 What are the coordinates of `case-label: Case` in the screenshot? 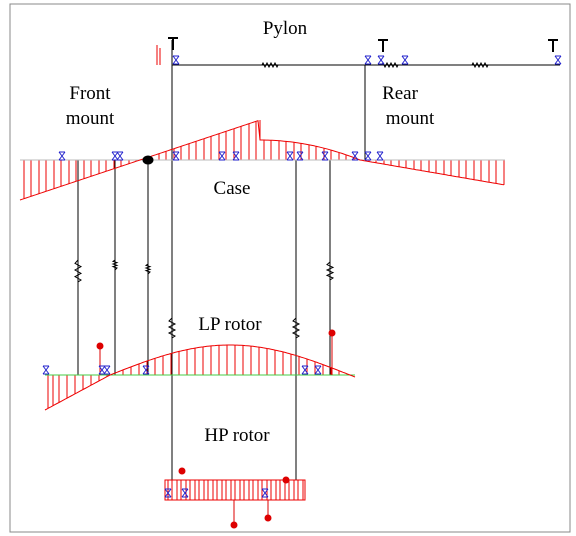 It's located at (232, 188).